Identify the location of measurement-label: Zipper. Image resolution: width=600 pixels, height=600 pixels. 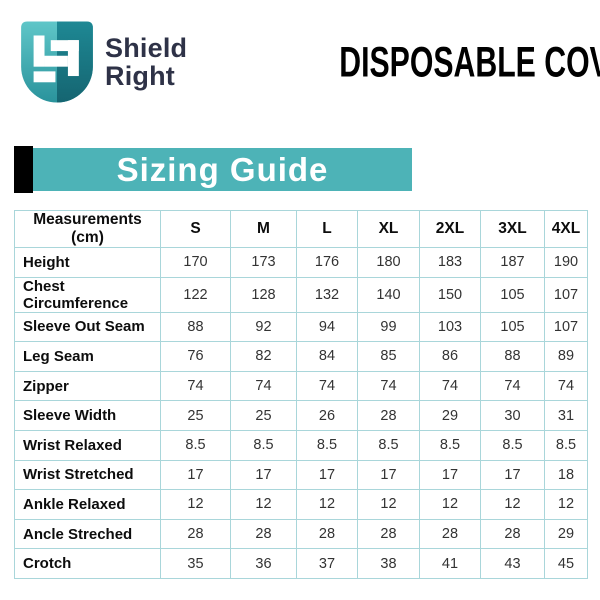
(87, 386).